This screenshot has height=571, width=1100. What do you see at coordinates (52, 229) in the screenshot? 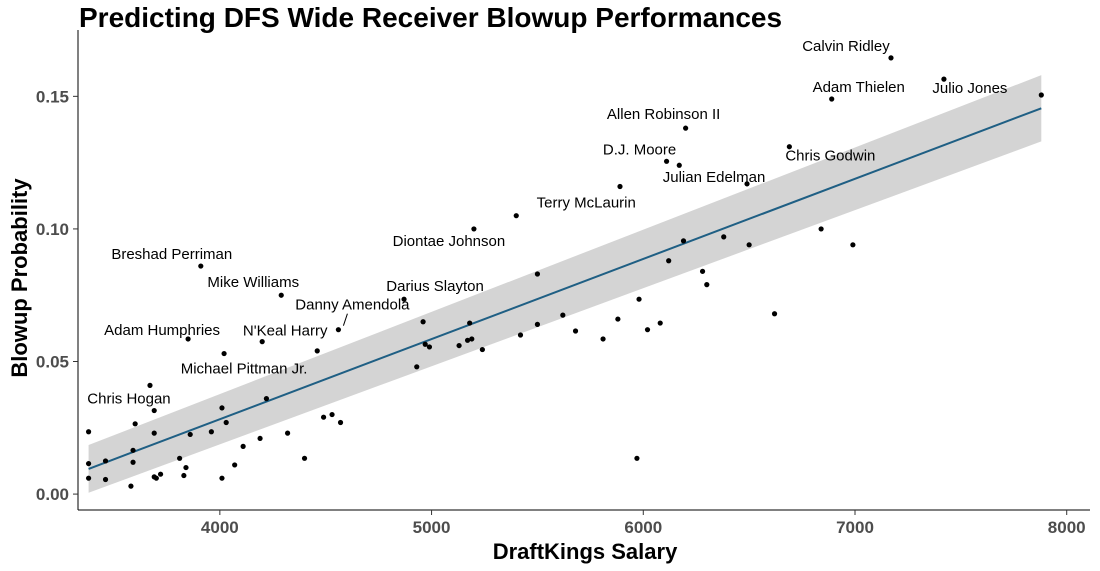
I see `y-tick-label-2: 0.10` at bounding box center [52, 229].